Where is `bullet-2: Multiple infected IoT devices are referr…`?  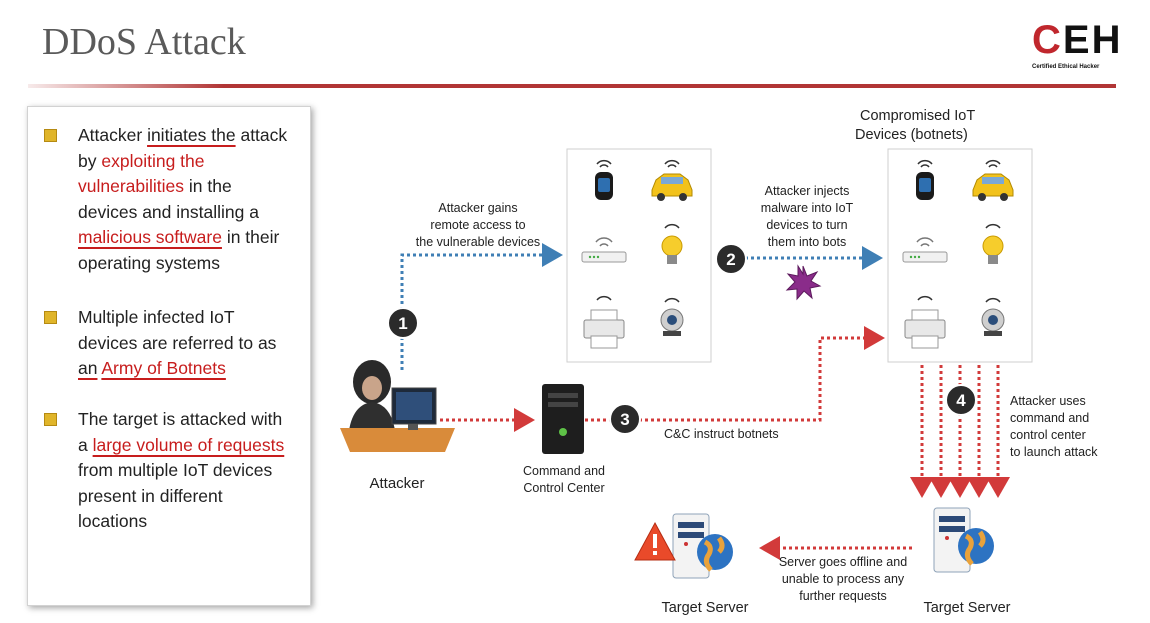 bullet-2: Multiple infected IoT devices are referr… is located at coordinates (169, 343).